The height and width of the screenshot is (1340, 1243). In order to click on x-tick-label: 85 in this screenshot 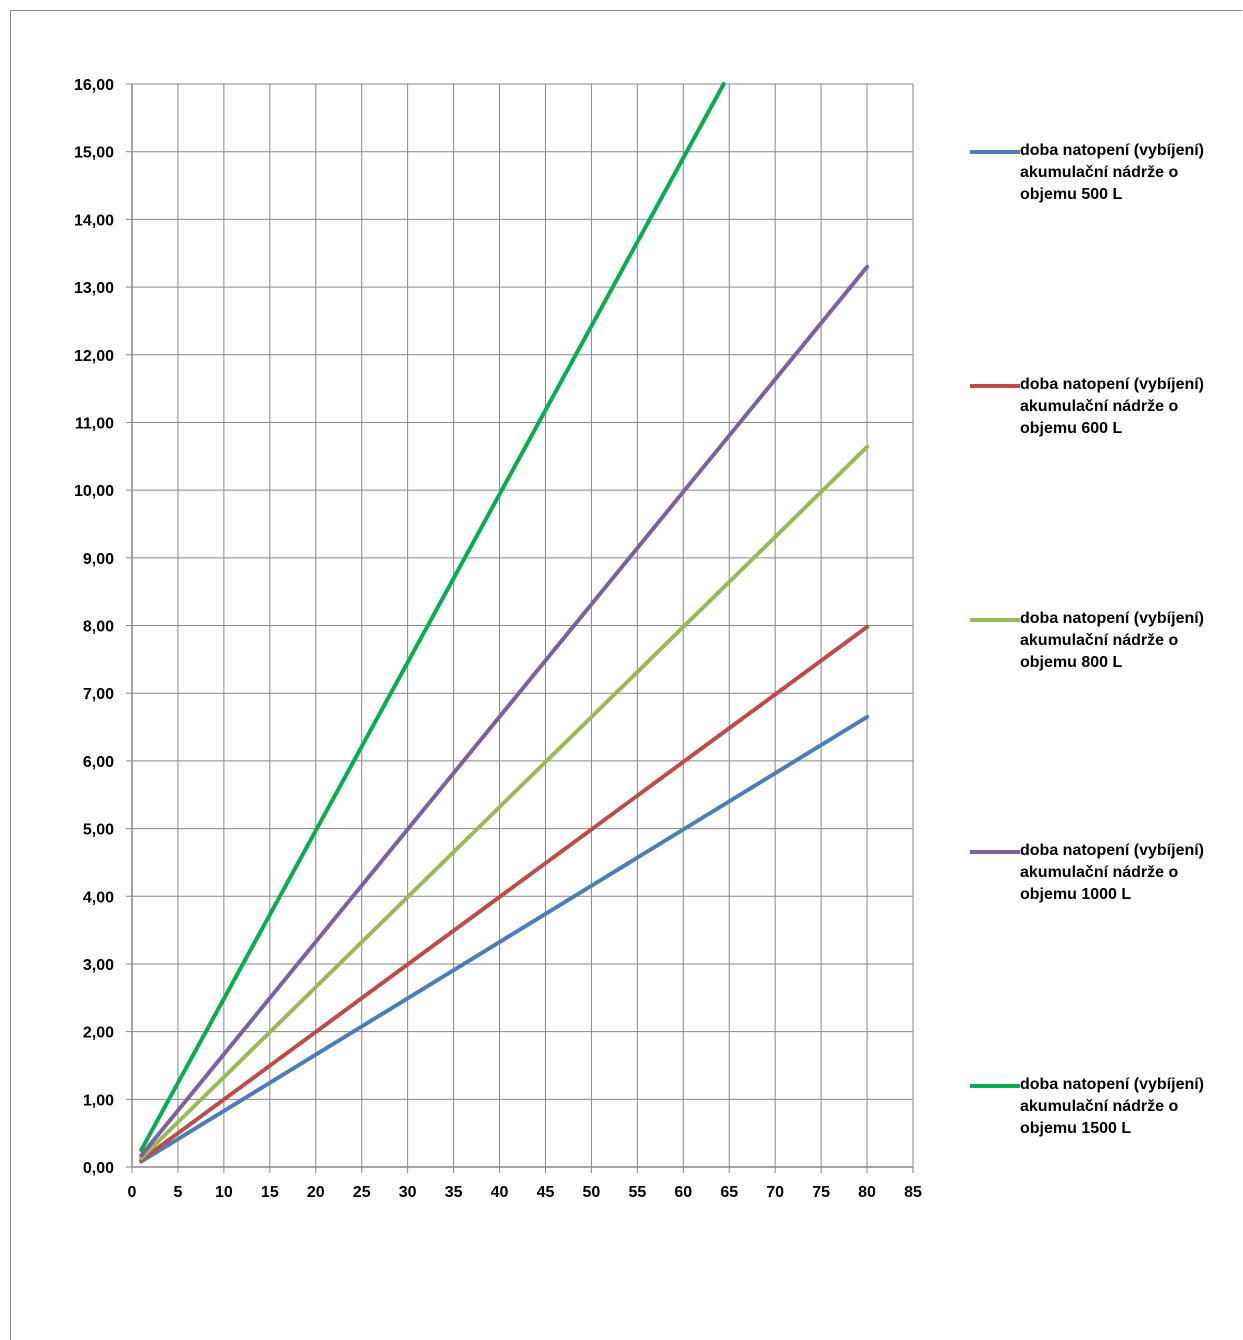, I will do `click(913, 1192)`.